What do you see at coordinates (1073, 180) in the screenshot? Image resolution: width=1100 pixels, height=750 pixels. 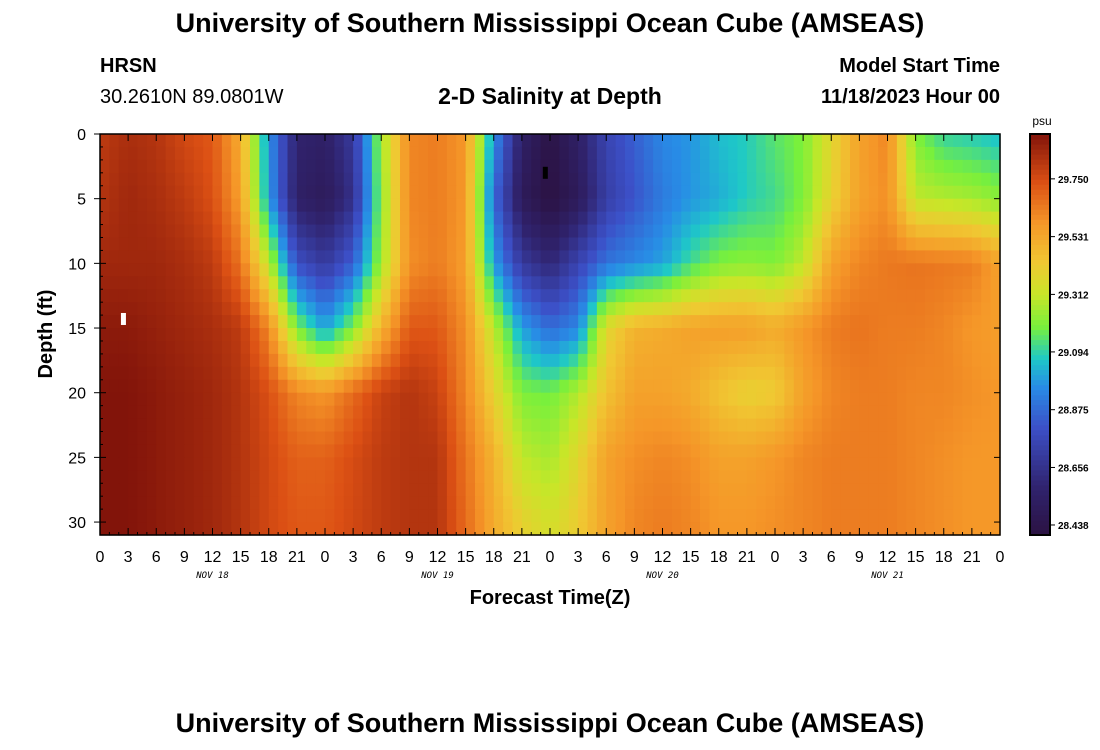 I see `colorbar-tick-label: 29.750` at bounding box center [1073, 180].